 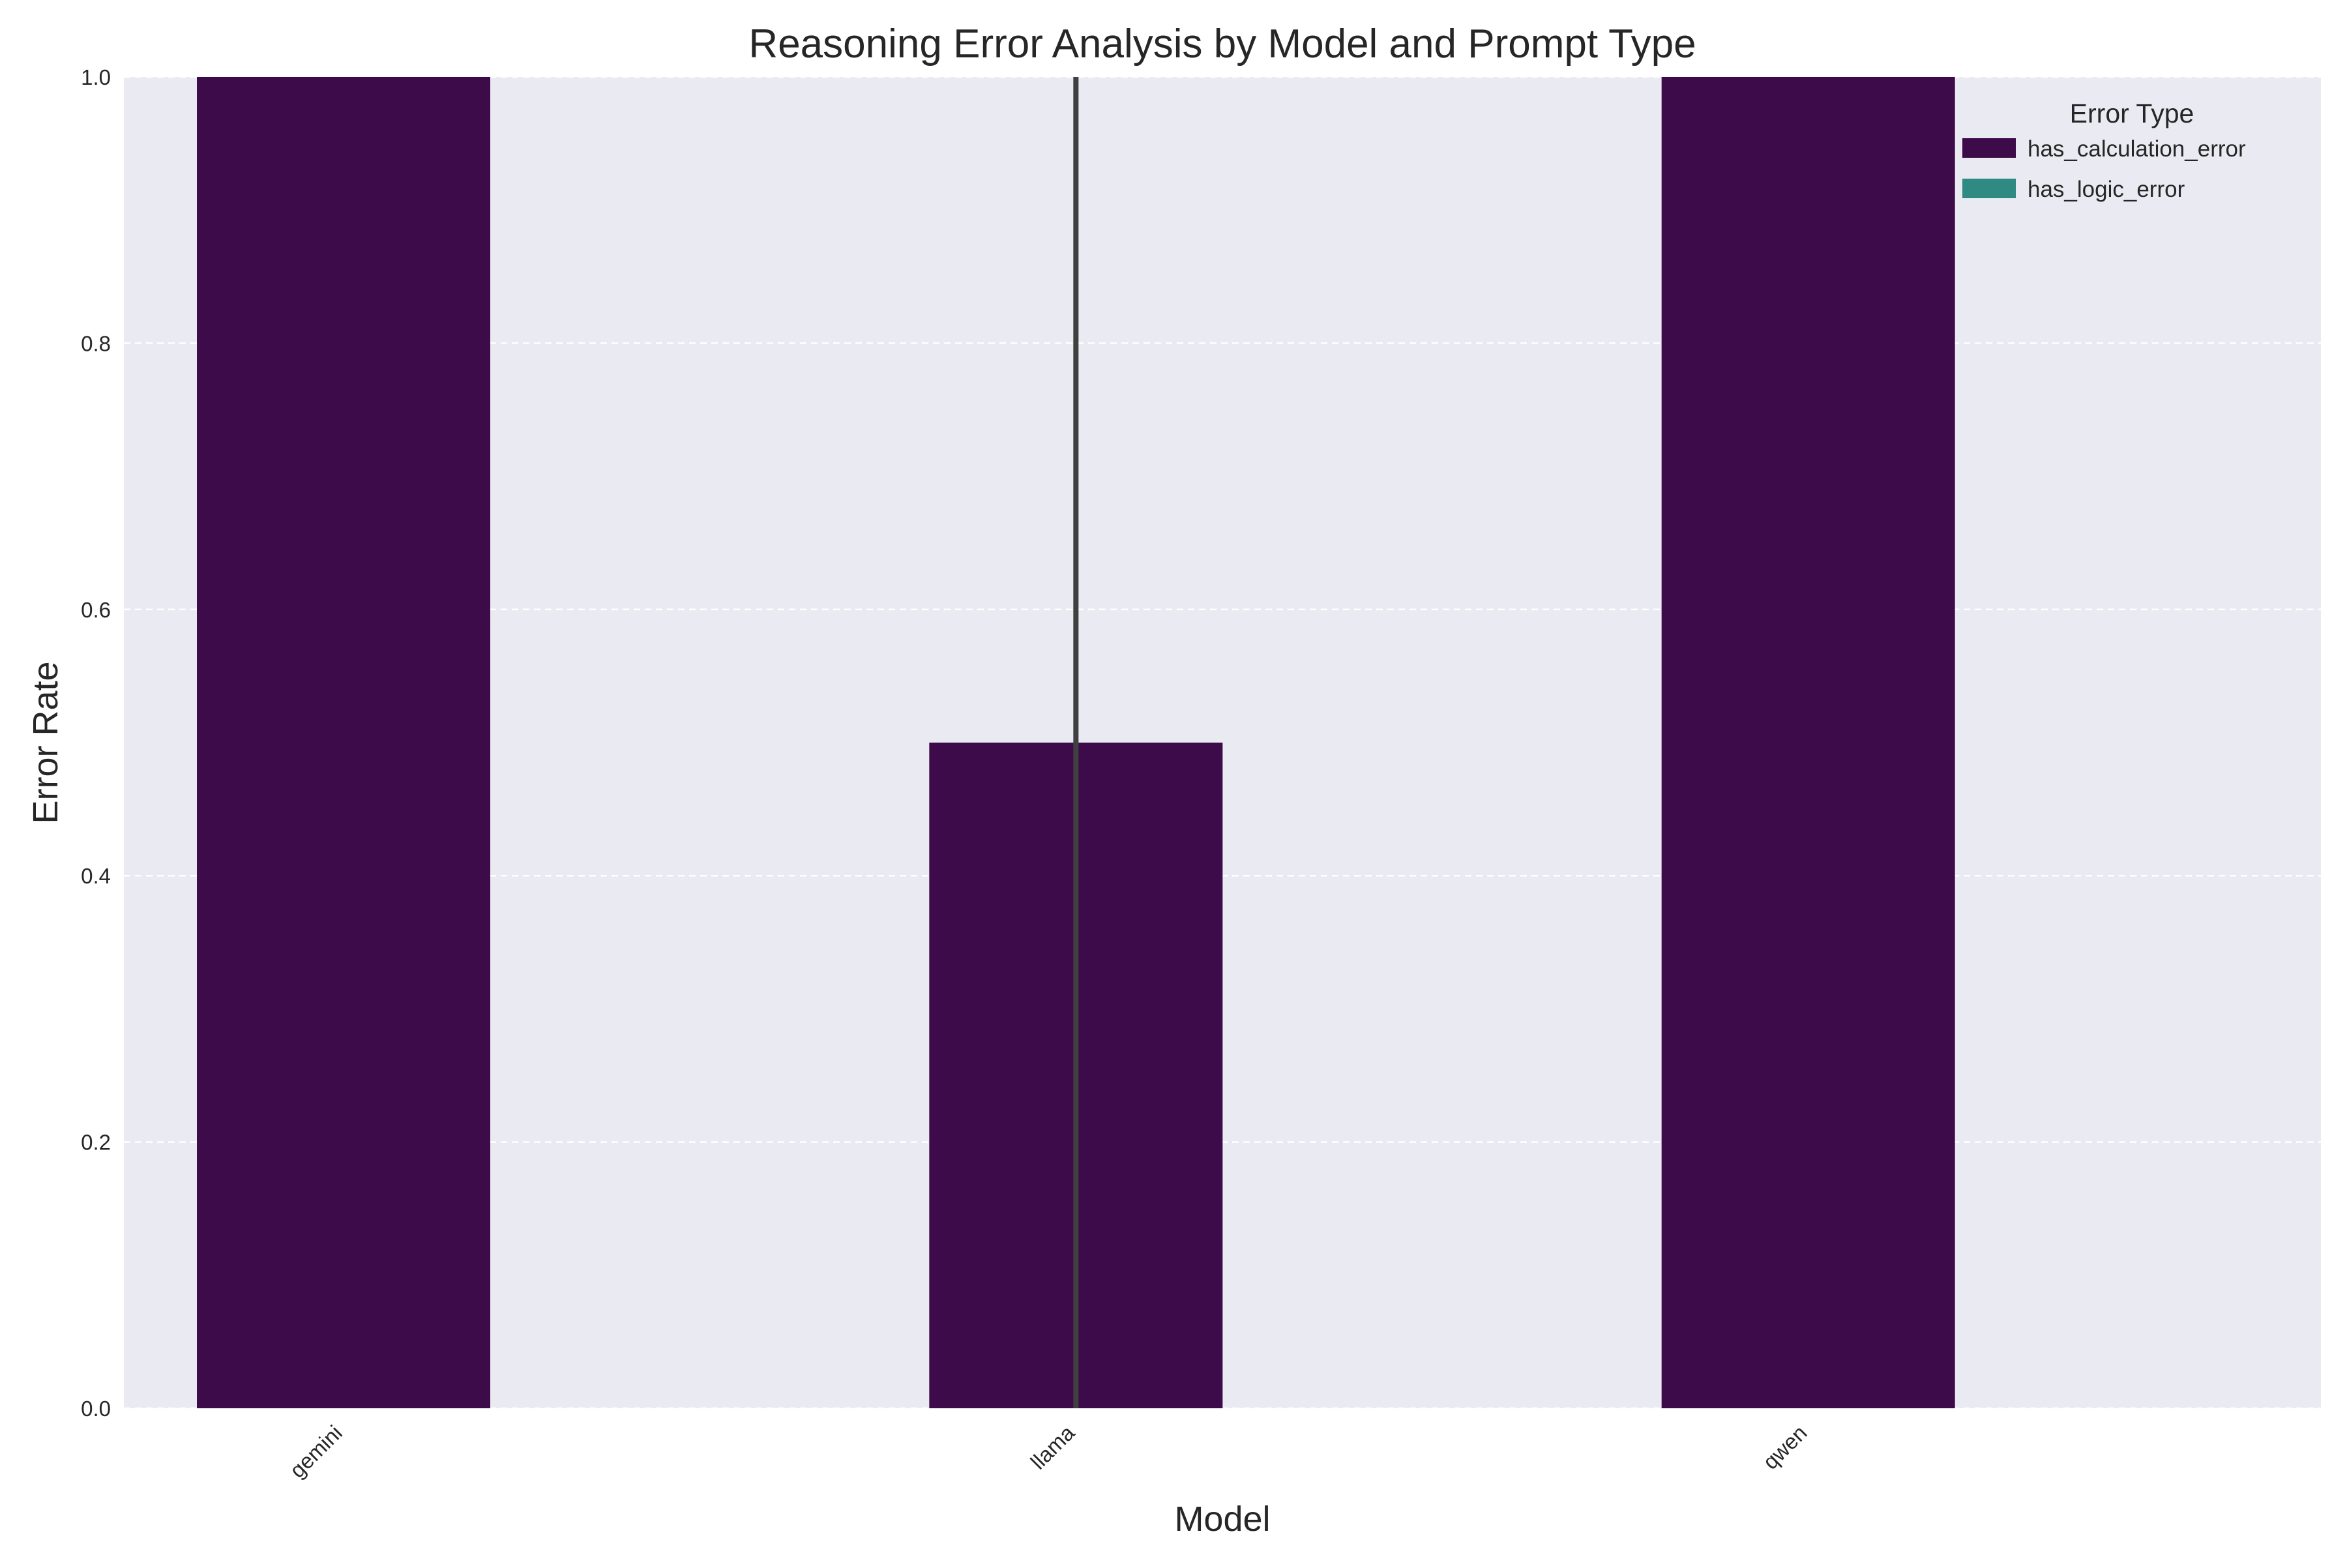 I want to click on y-tick-labels: 0.0 0.2 0.4 0.6 0.8 1.0, so click(x=96, y=743).